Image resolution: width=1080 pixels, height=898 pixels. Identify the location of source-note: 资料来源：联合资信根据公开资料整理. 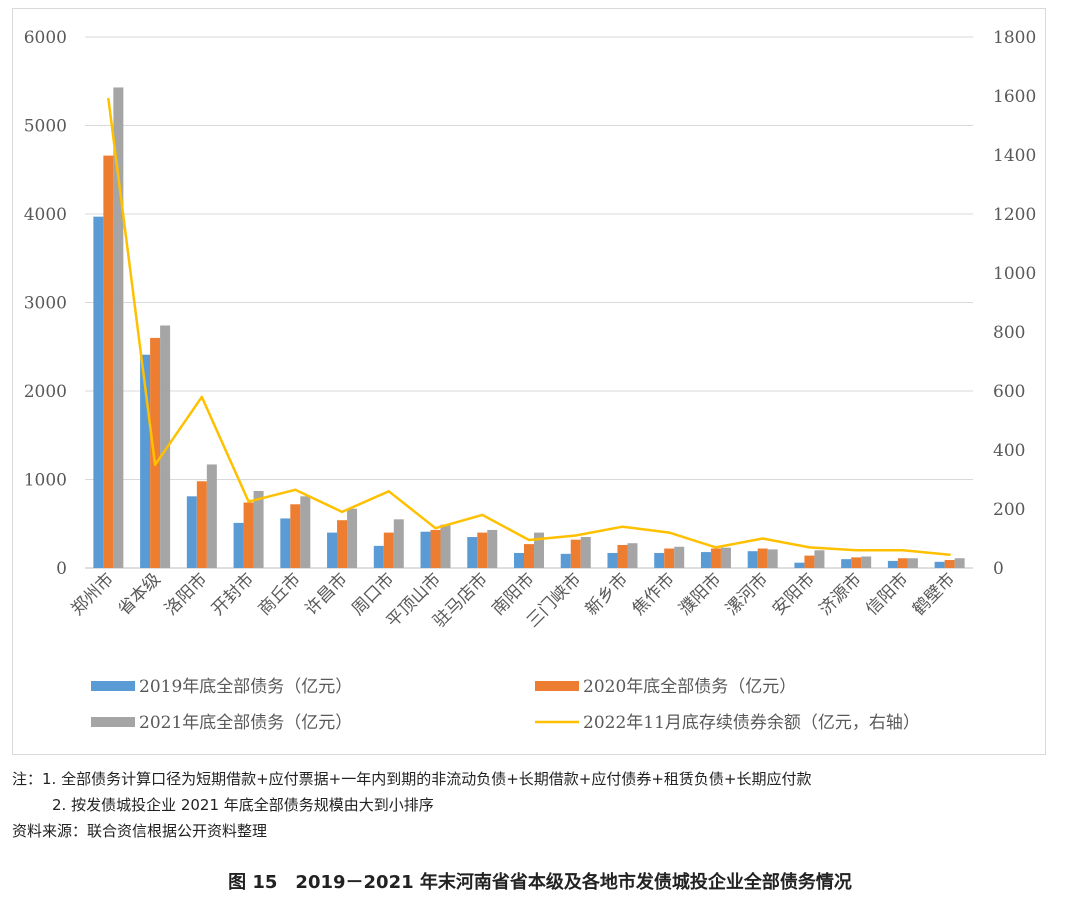
(140, 831).